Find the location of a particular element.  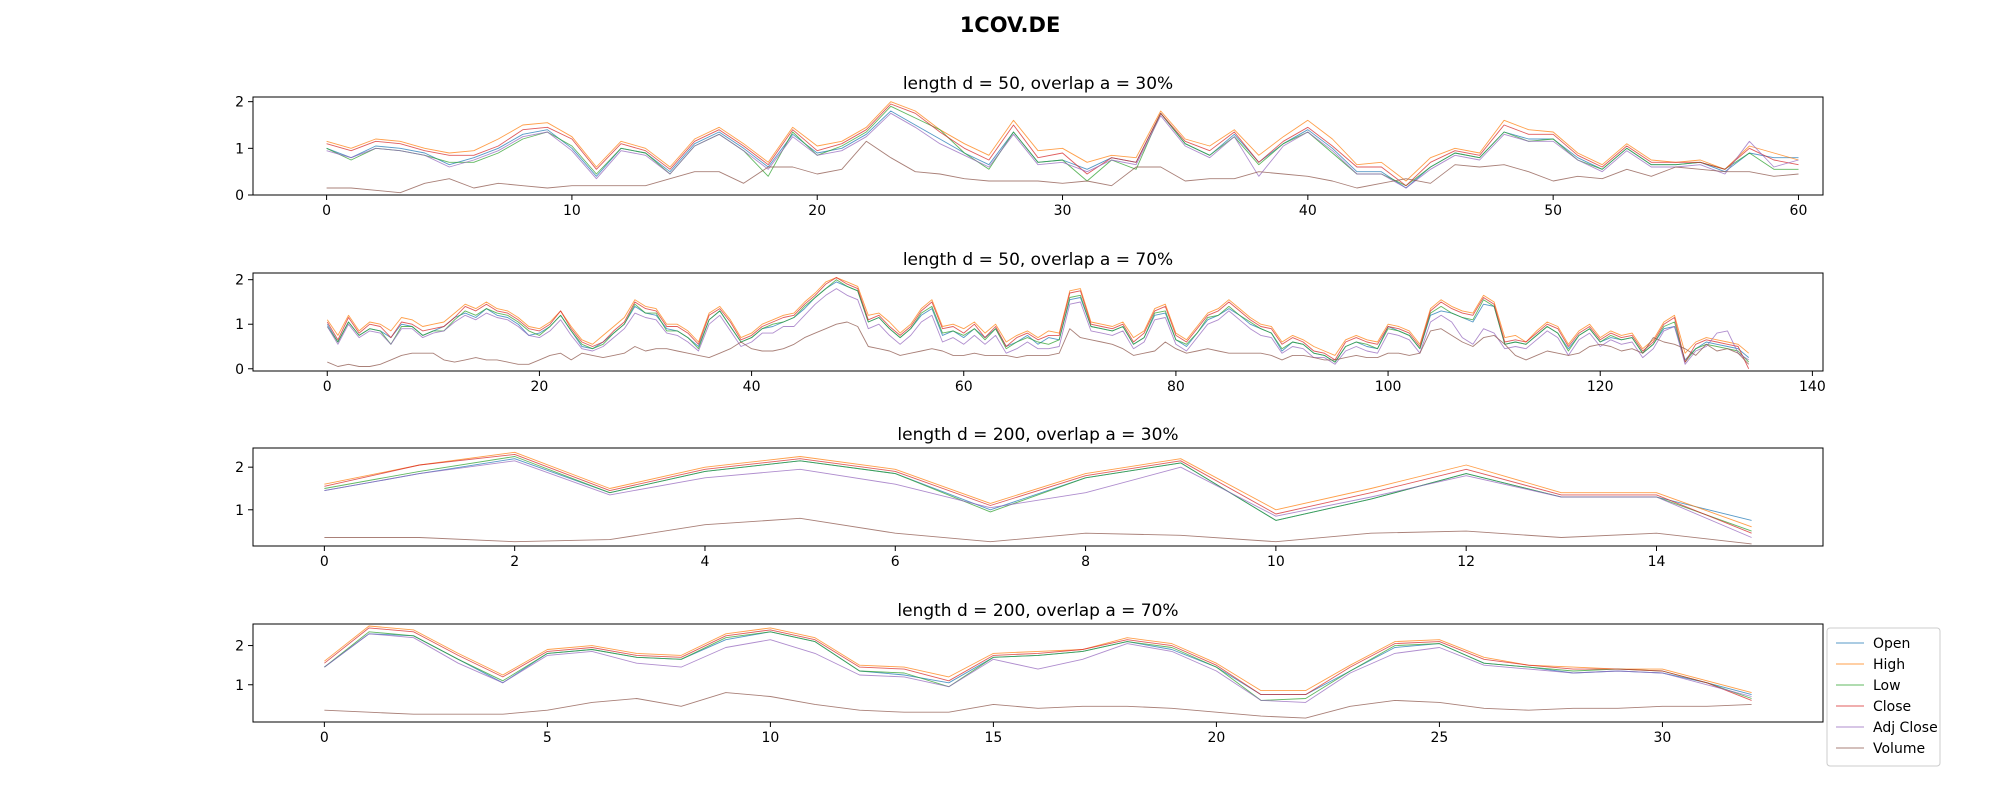

x-tick-label: 4 is located at coordinates (705, 562).